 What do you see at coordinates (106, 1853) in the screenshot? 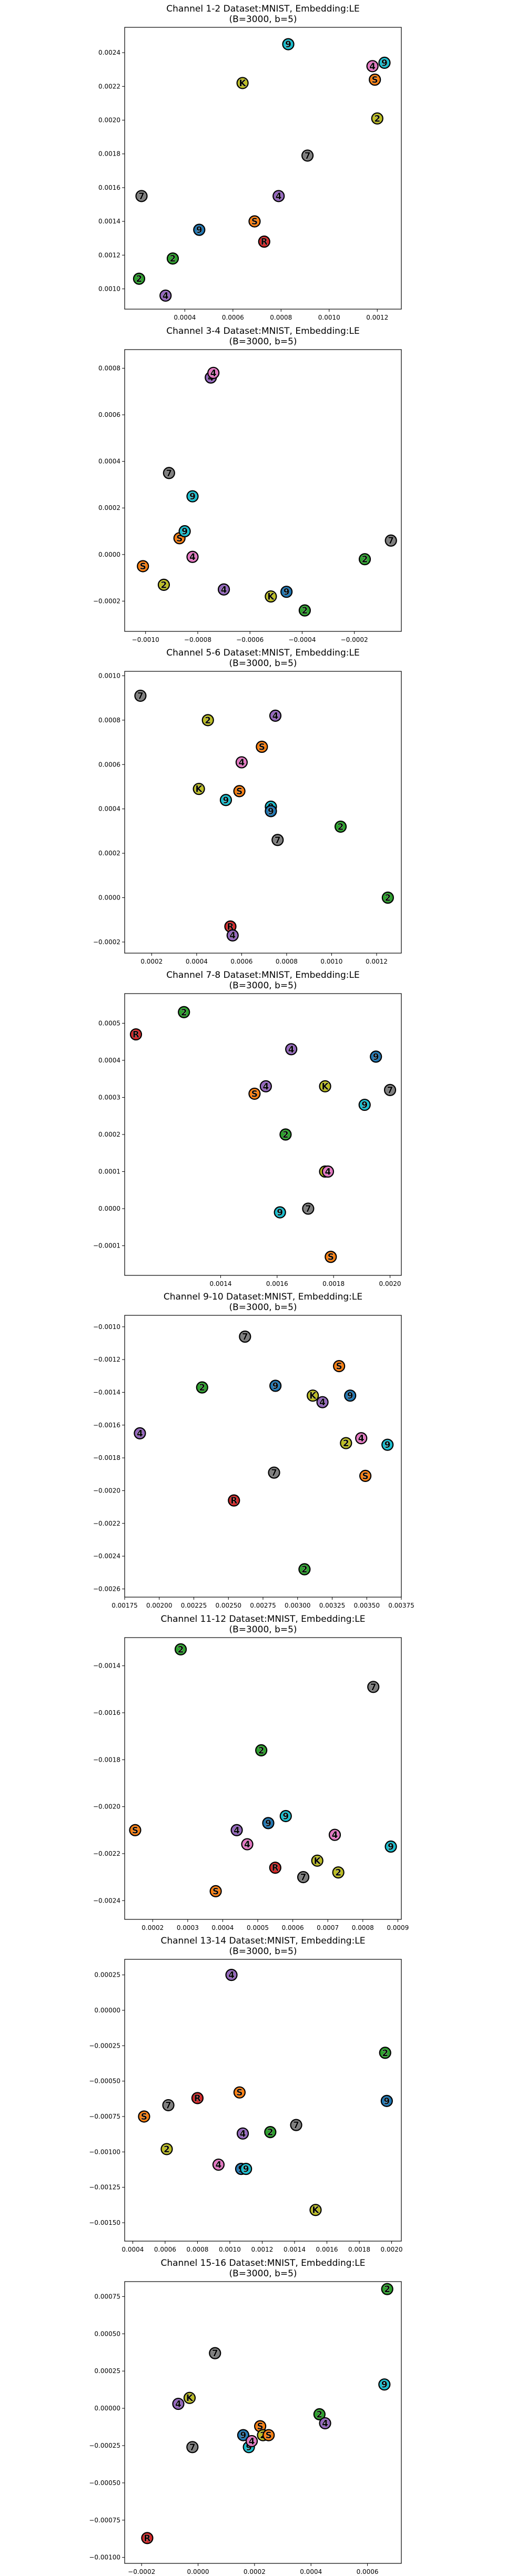
I see `y-tick-label: −0.0022` at bounding box center [106, 1853].